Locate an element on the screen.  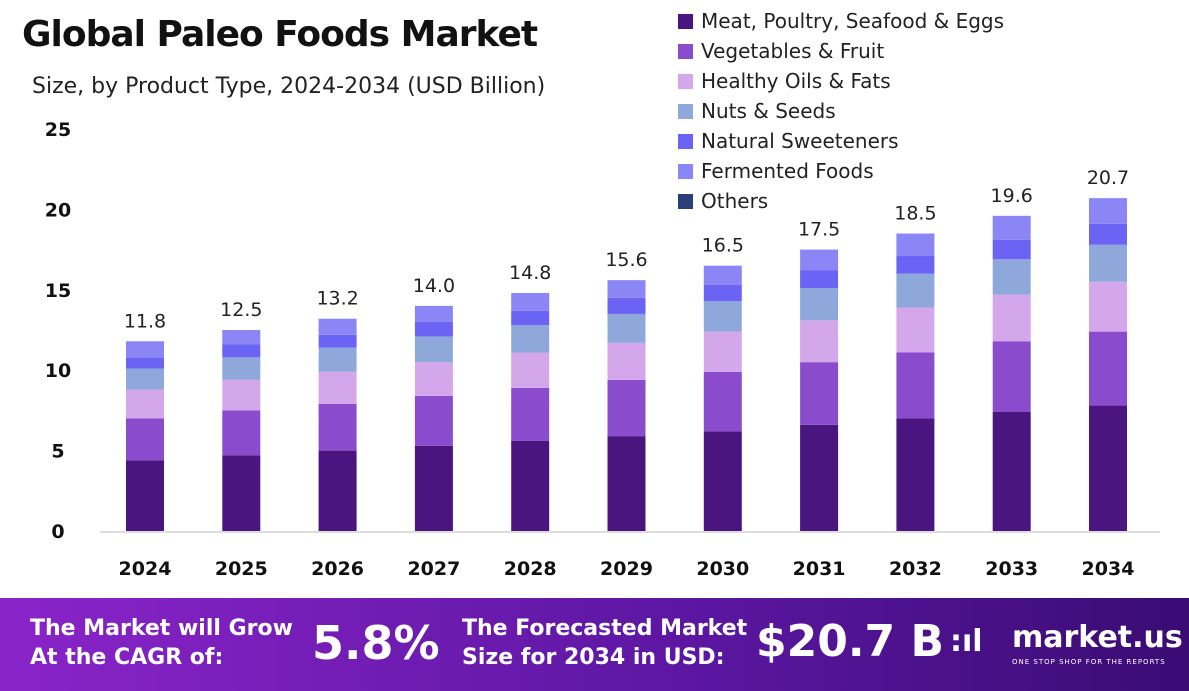
x-tick-label: 2029 is located at coordinates (626, 569).